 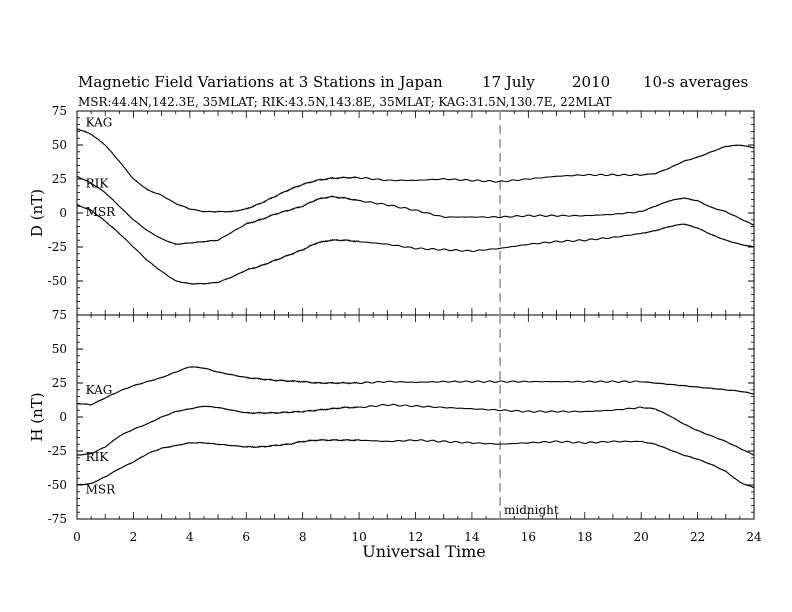 What do you see at coordinates (59, 145) in the screenshot?
I see `d-ytick-label: 50` at bounding box center [59, 145].